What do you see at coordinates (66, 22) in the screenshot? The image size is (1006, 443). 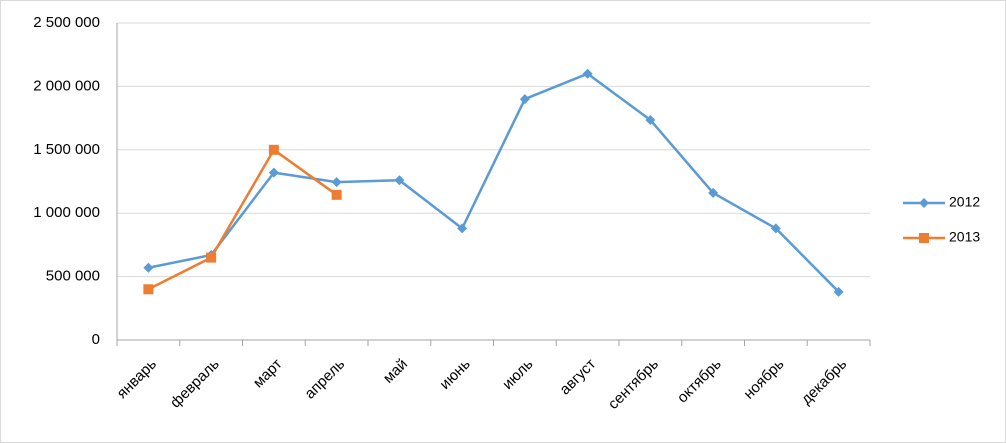 I see `y-tick-label: 2 500 000` at bounding box center [66, 22].